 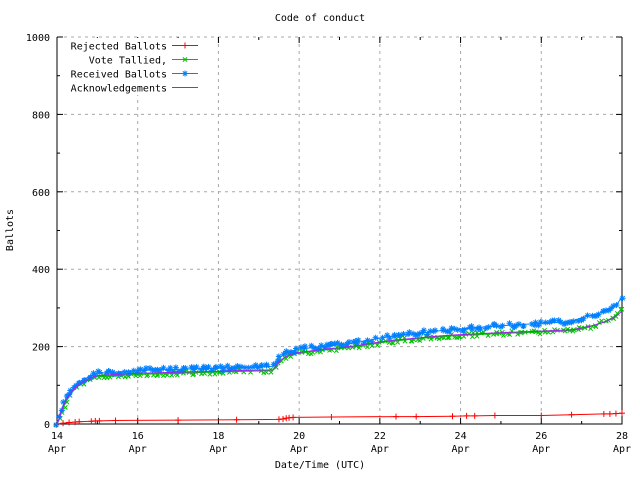 I want to click on legend-label: Received Ballots, so click(x=119, y=75).